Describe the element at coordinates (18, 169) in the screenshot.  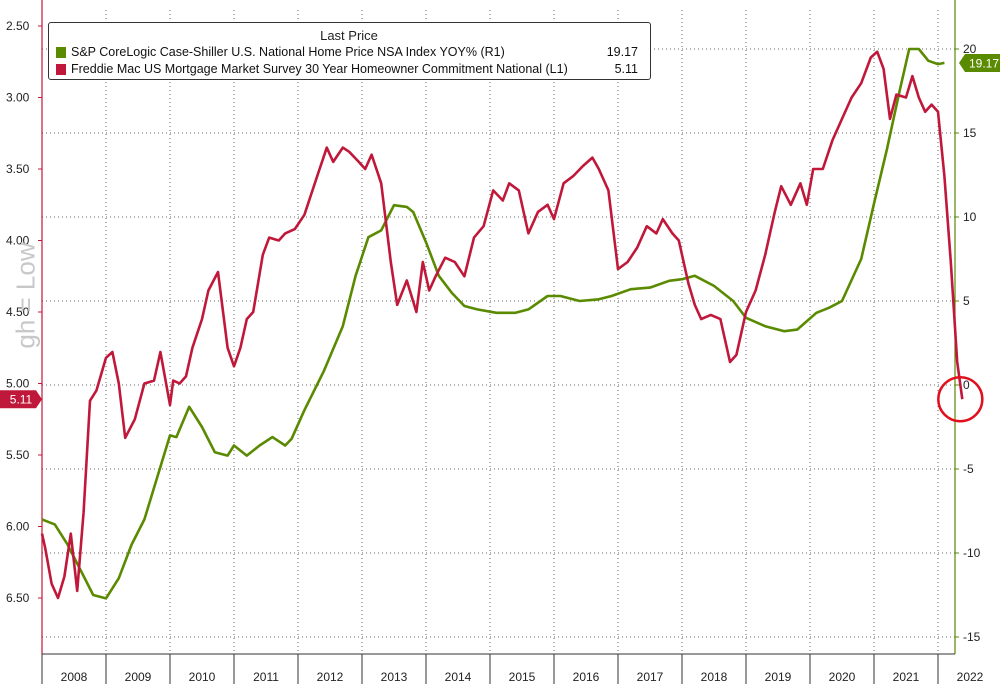
I see `left-axis-tick-label: 3.50` at that location.